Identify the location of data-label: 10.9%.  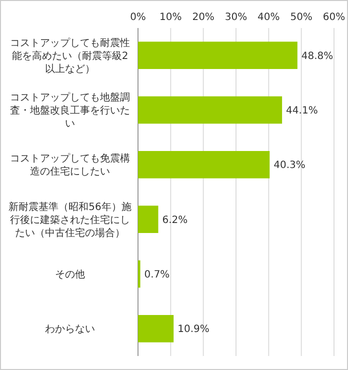
(194, 330).